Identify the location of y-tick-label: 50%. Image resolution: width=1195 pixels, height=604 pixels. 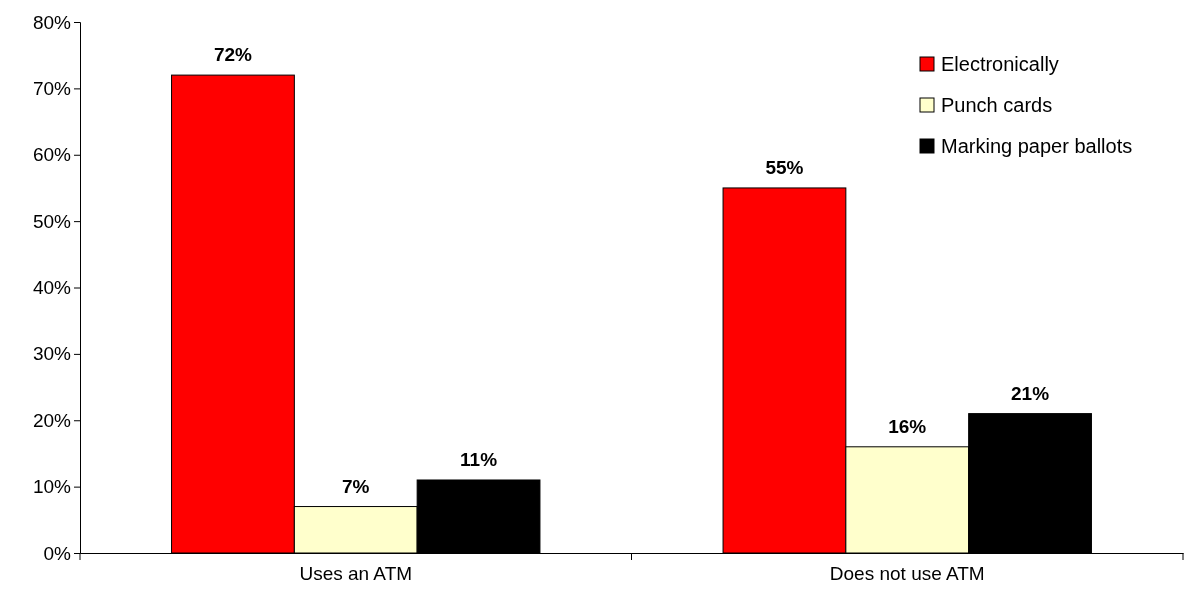
(52, 221).